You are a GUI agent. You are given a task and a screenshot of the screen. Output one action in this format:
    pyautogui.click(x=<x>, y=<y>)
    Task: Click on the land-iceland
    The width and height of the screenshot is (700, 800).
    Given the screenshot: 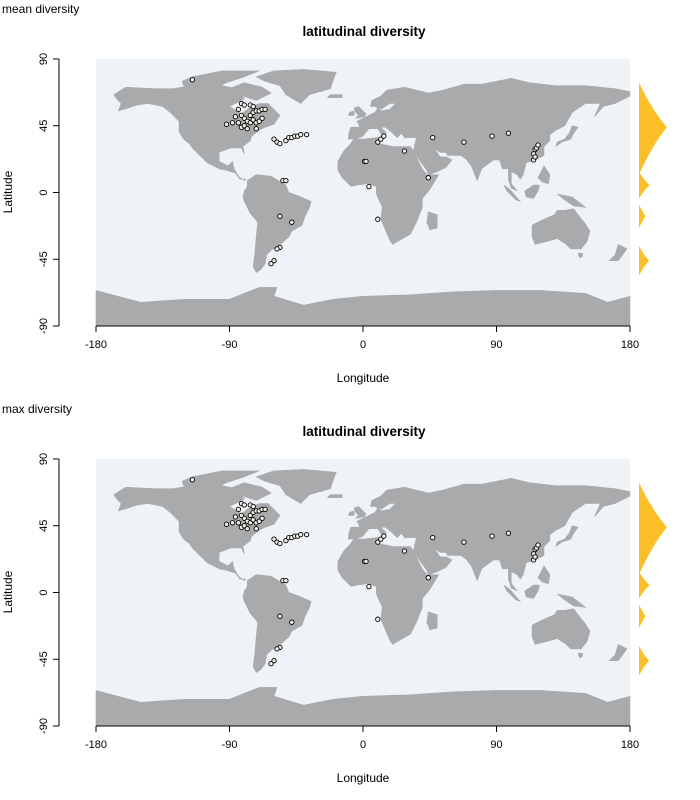 What is the action you would take?
    pyautogui.click(x=334, y=496)
    